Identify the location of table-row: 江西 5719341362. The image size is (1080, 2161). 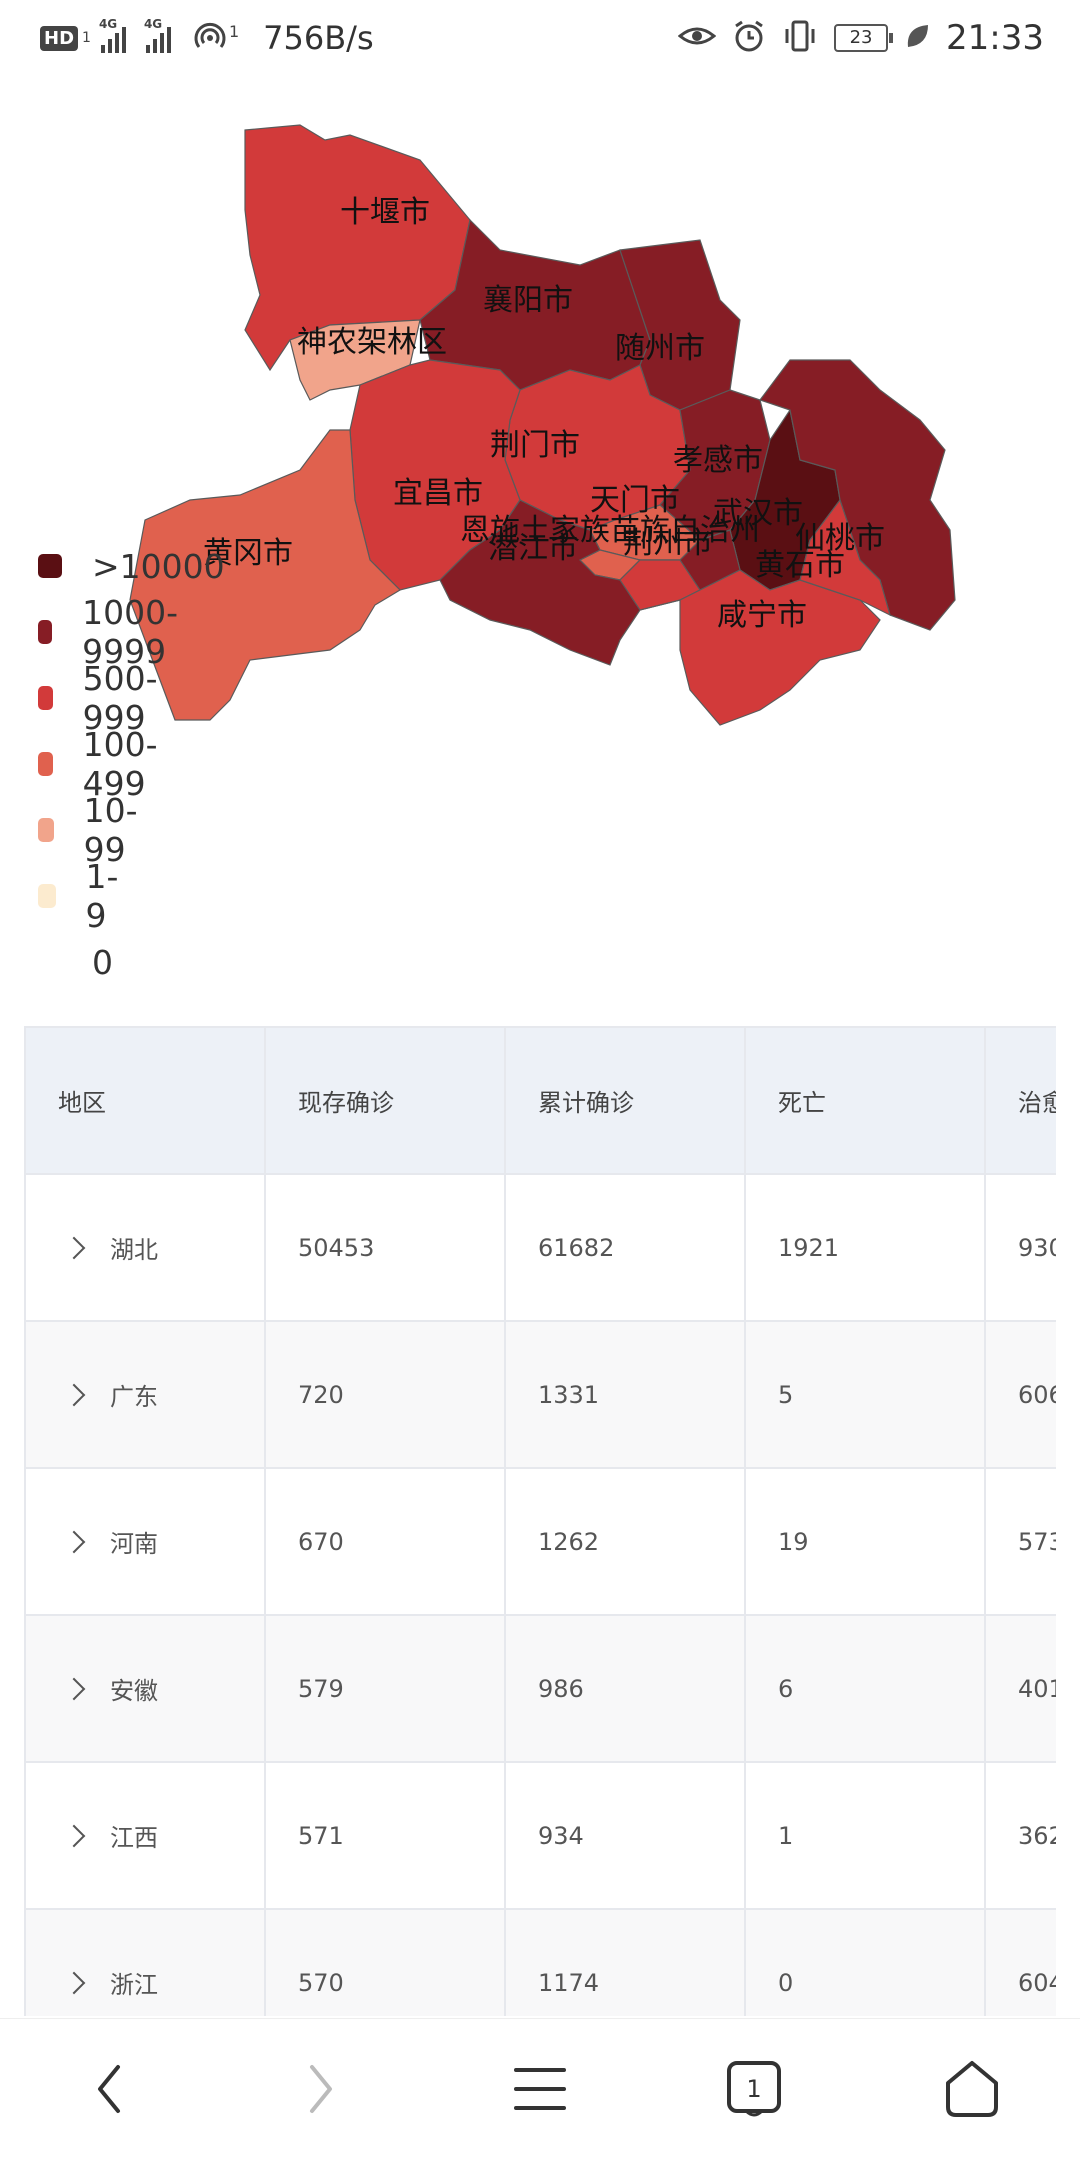
(540, 1835).